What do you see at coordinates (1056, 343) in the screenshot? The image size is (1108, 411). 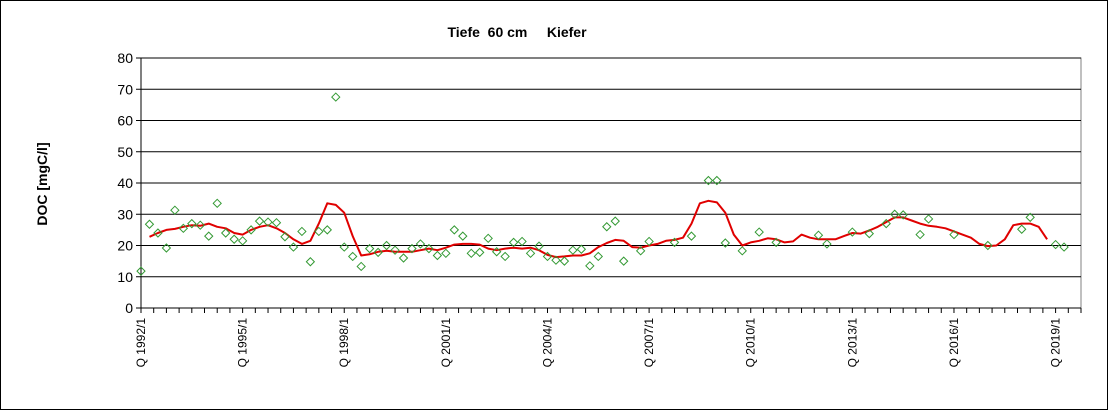 I see `x-tick-label: Q 2019/1` at bounding box center [1056, 343].